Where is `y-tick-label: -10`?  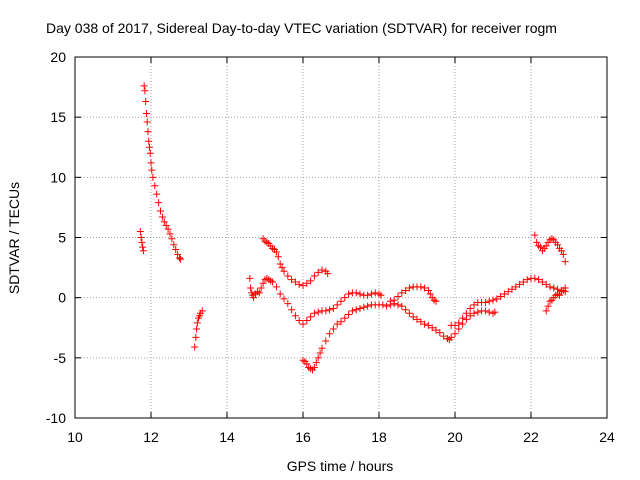 y-tick-label: -10 is located at coordinates (56, 418).